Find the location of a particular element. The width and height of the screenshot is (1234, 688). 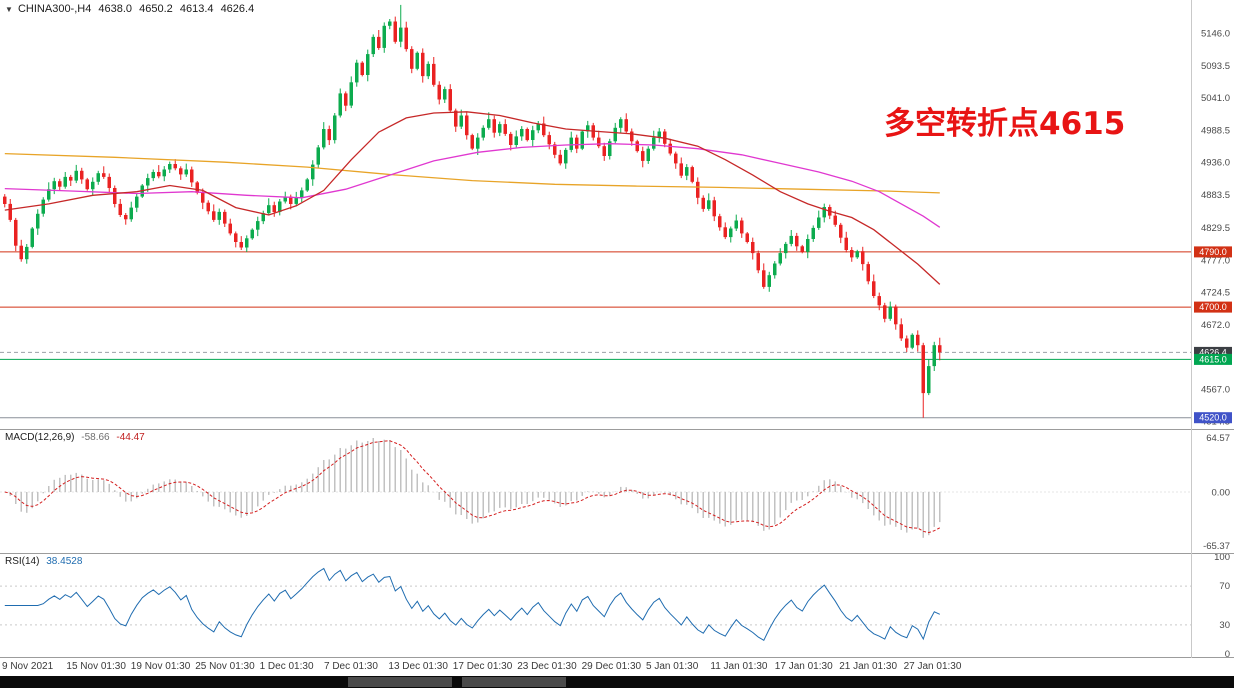

time-axis-label: 15 Nov 01:30 is located at coordinates (96, 666).